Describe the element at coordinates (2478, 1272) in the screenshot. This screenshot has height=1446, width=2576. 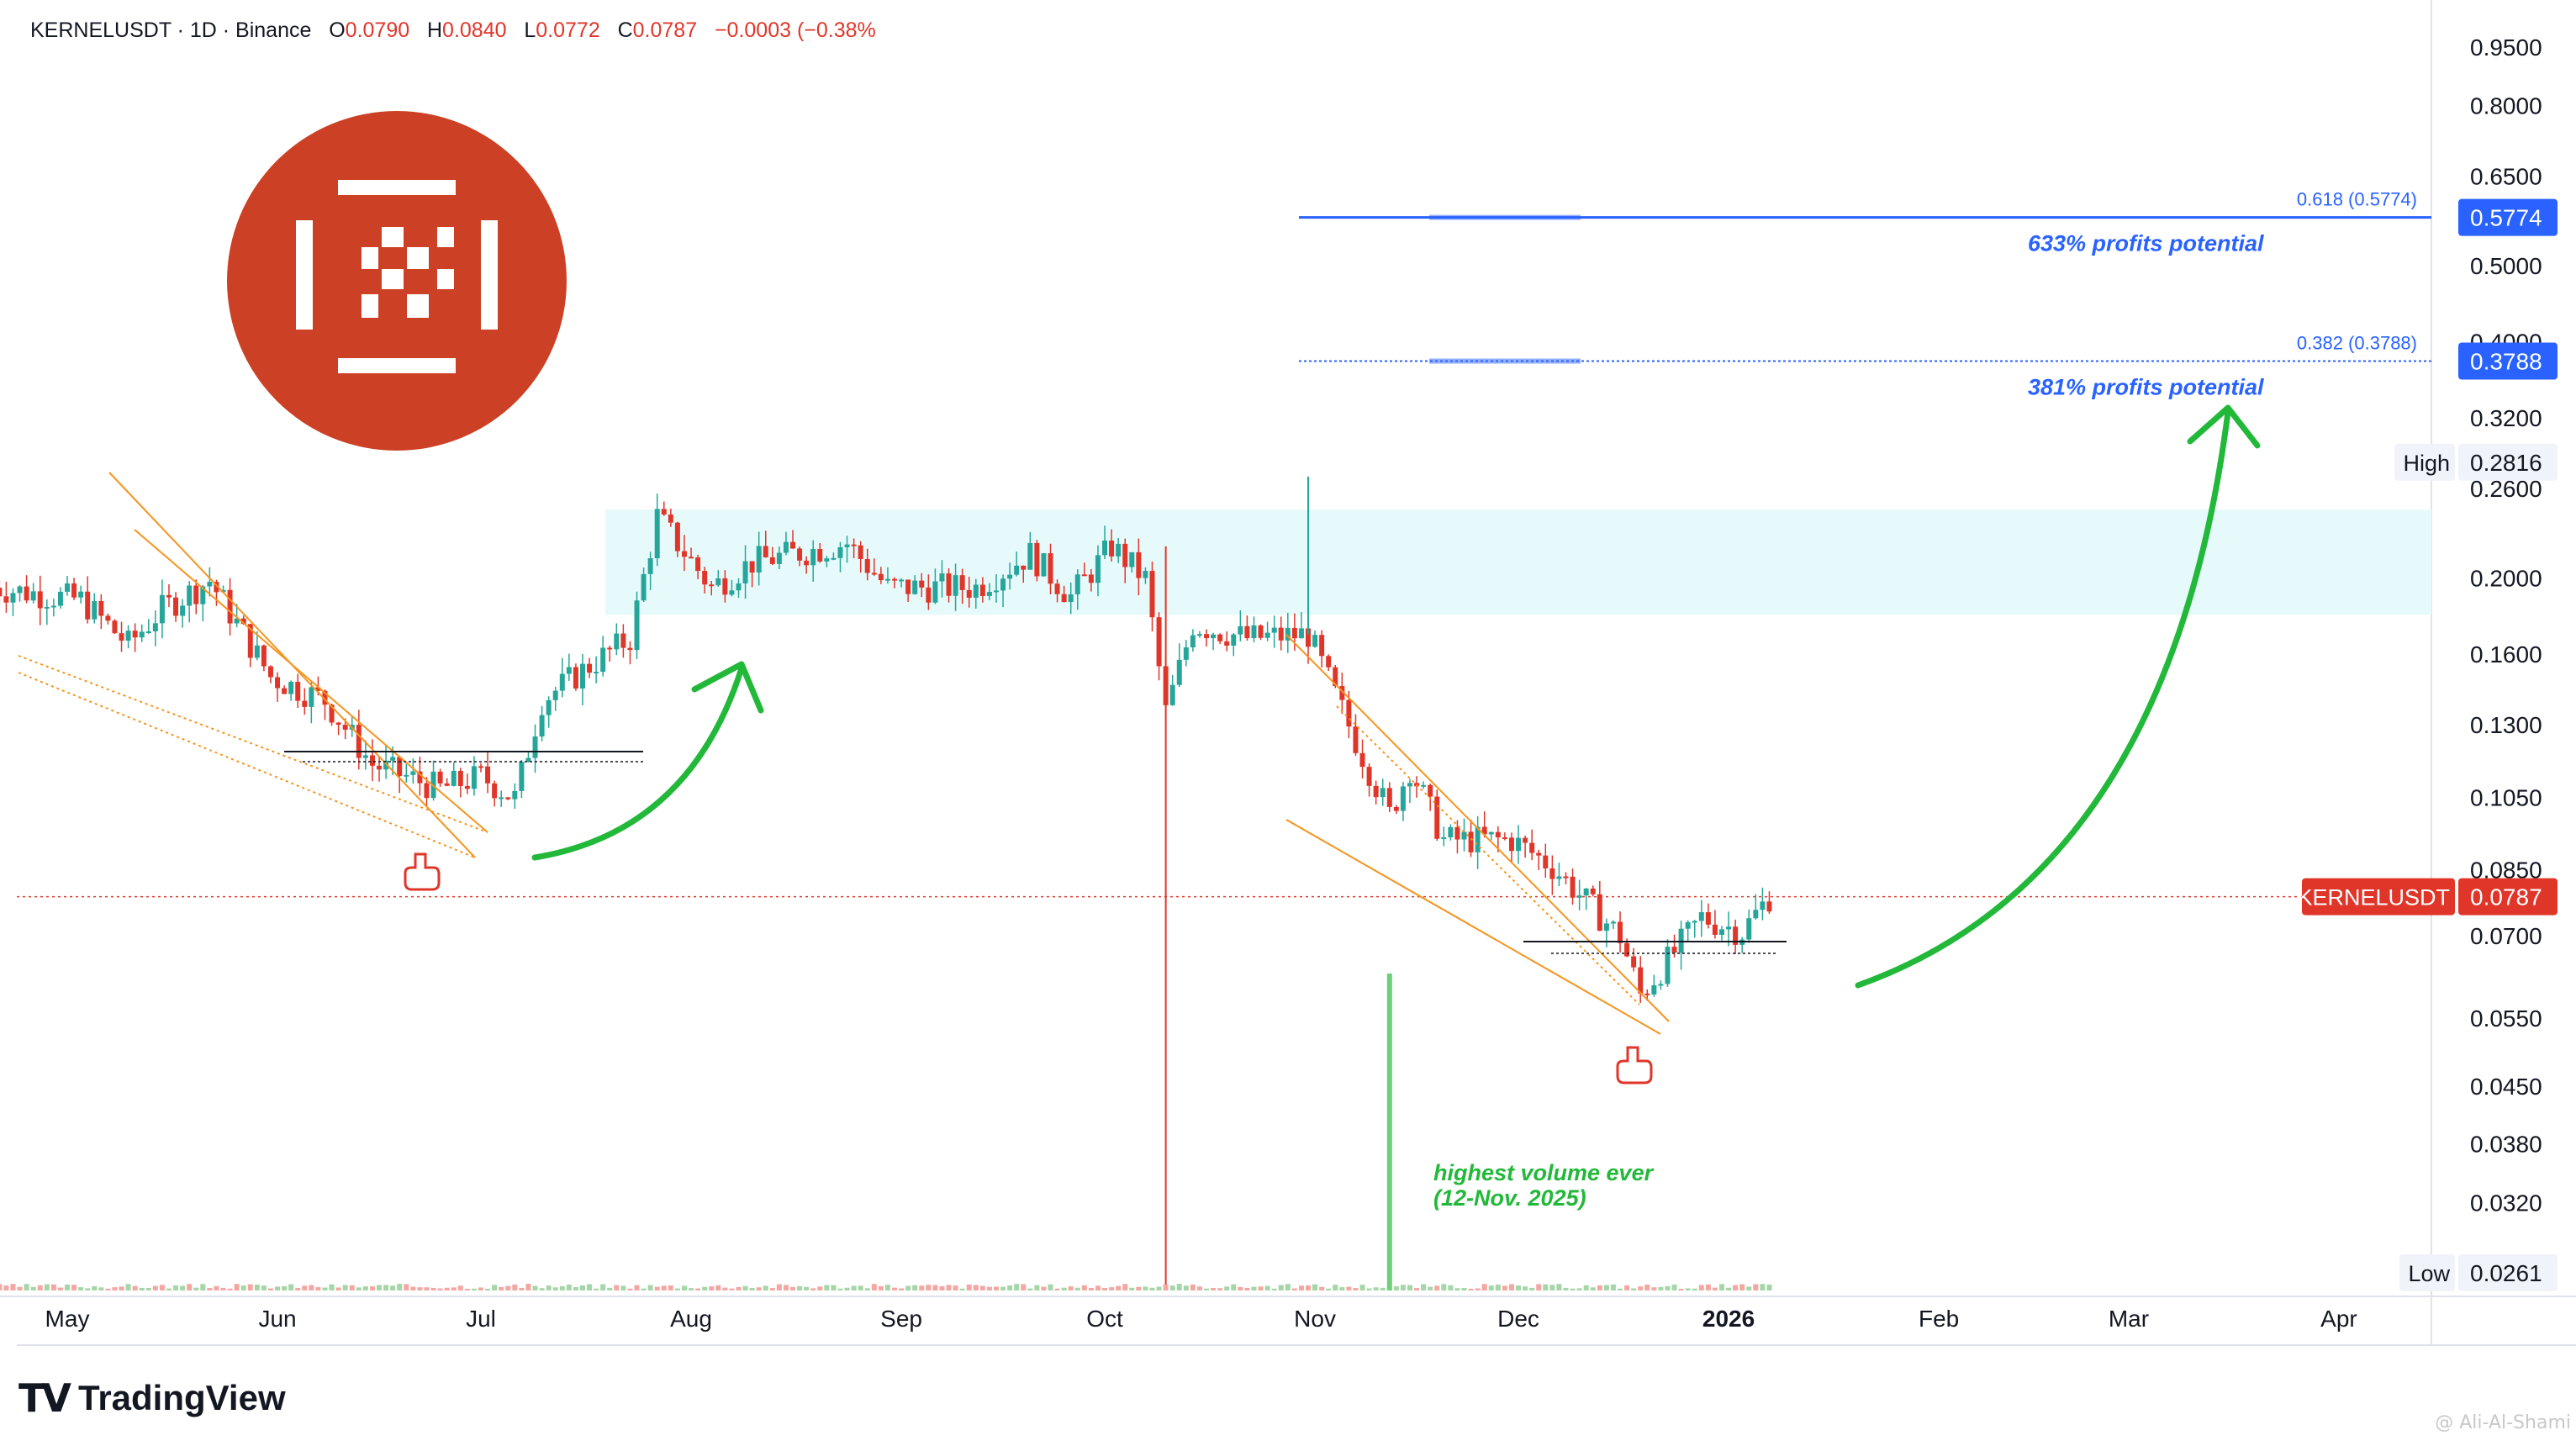
I see `price-label-low: 0.0261 Low` at that location.